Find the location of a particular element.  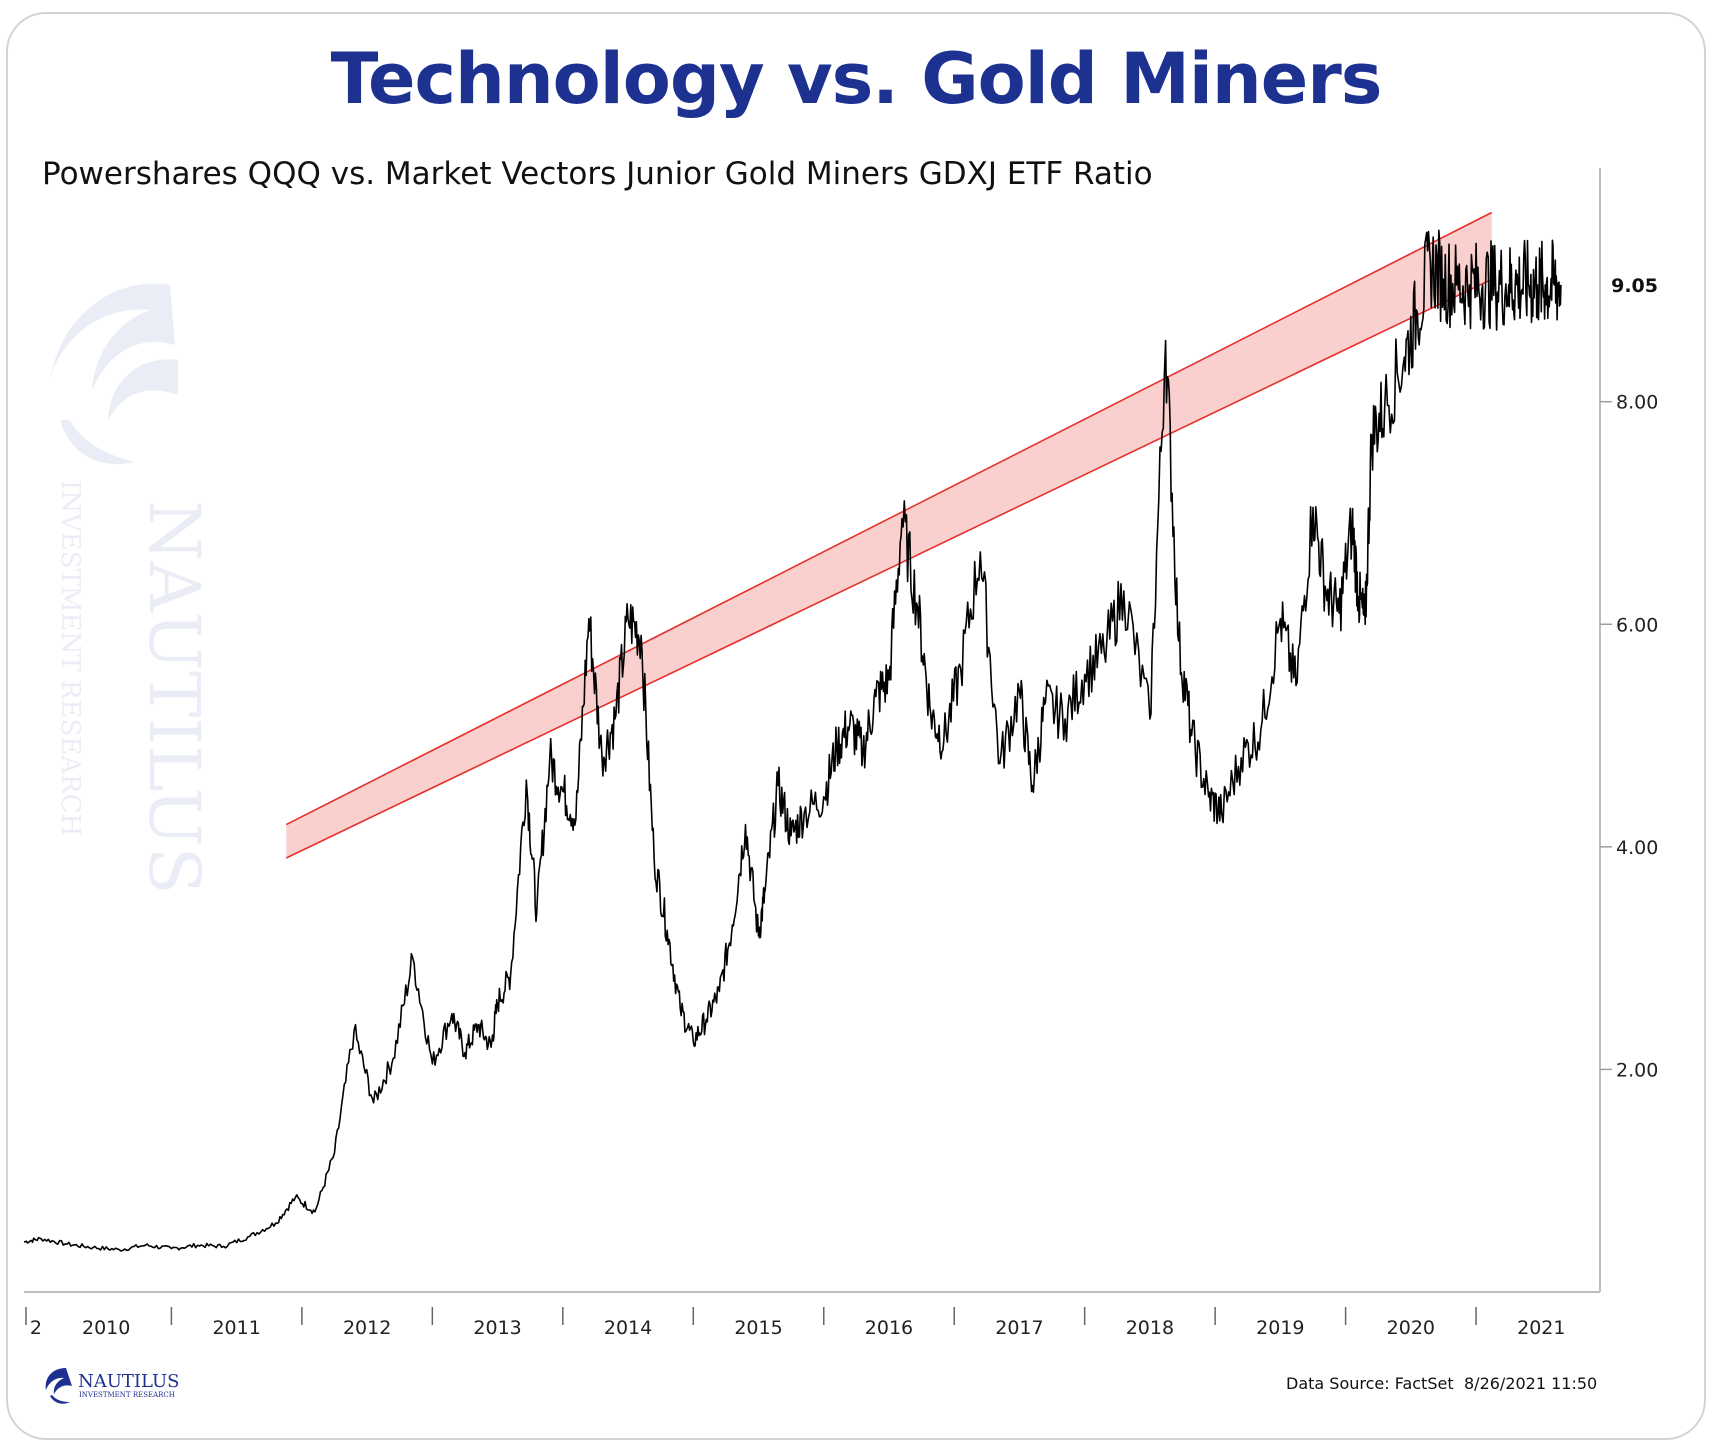

x-tick-label: 2012 is located at coordinates (367, 1328).